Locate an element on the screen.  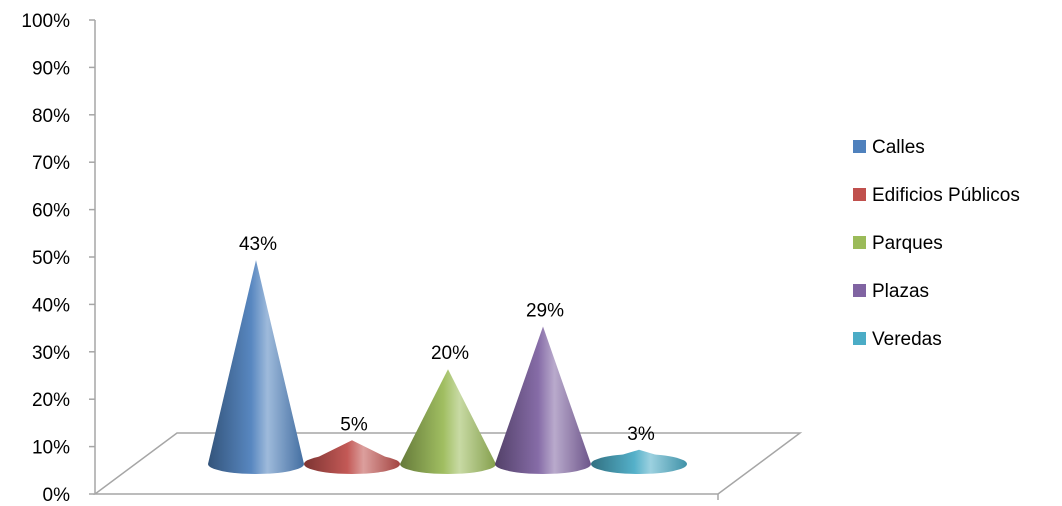
data-label: 20% is located at coordinates (450, 353).